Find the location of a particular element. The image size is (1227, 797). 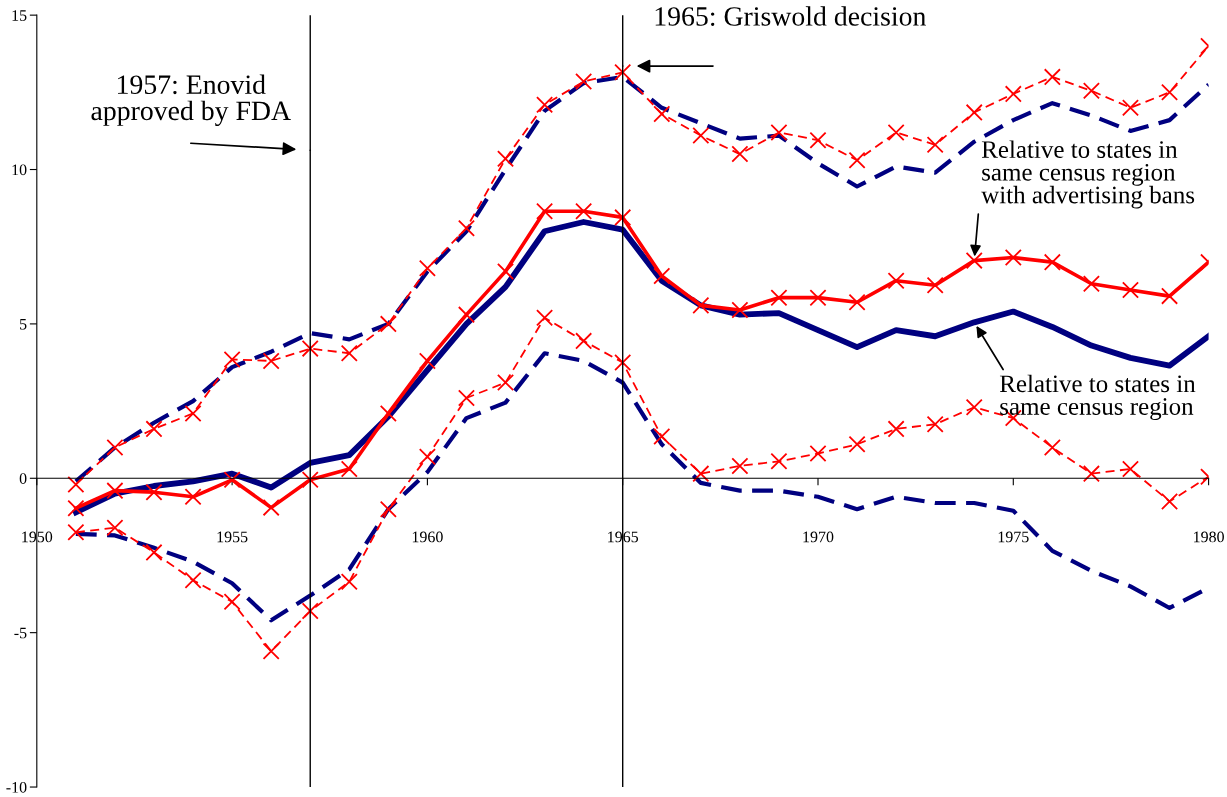

ref-line-label: 1965: Griswold decision is located at coordinates (790, 16).